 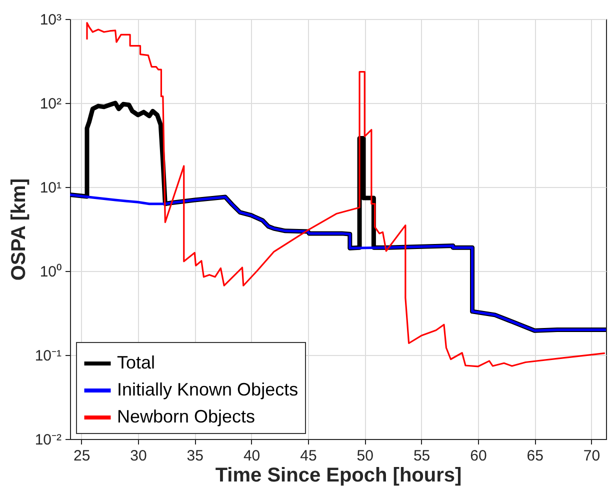 What do you see at coordinates (207, 390) in the screenshot?
I see `legend-label: Initially Known Objects` at bounding box center [207, 390].